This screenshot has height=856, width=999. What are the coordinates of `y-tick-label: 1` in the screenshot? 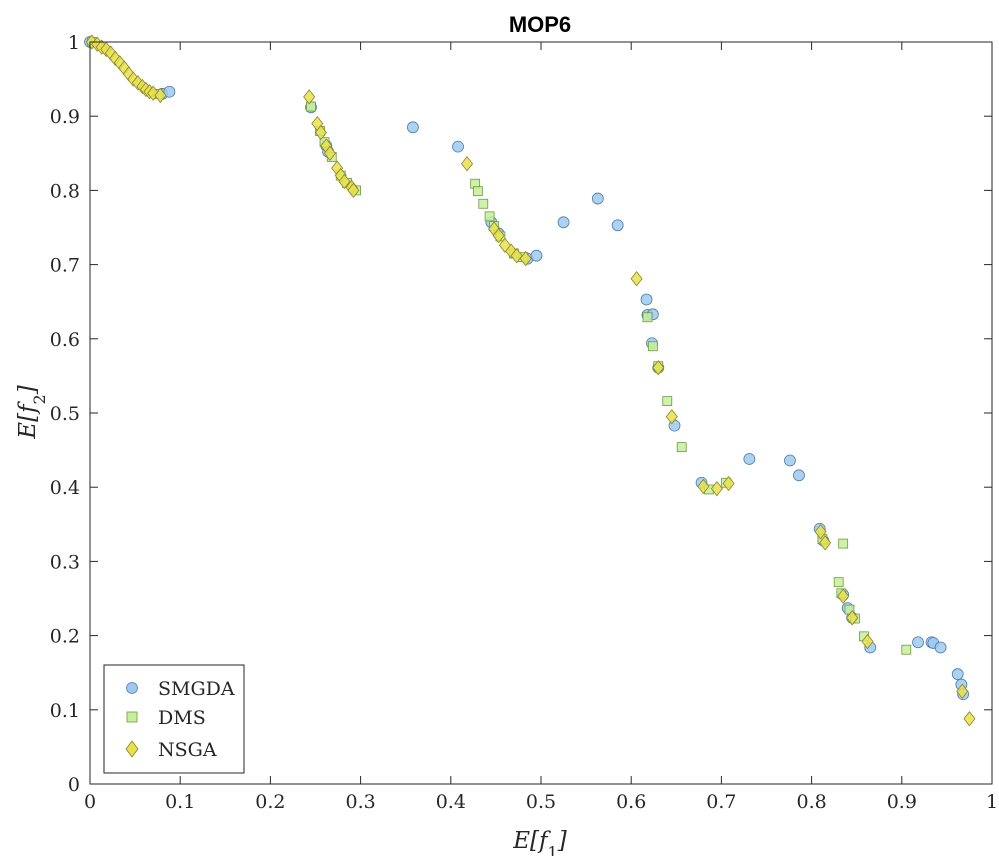 It's located at (74, 43).